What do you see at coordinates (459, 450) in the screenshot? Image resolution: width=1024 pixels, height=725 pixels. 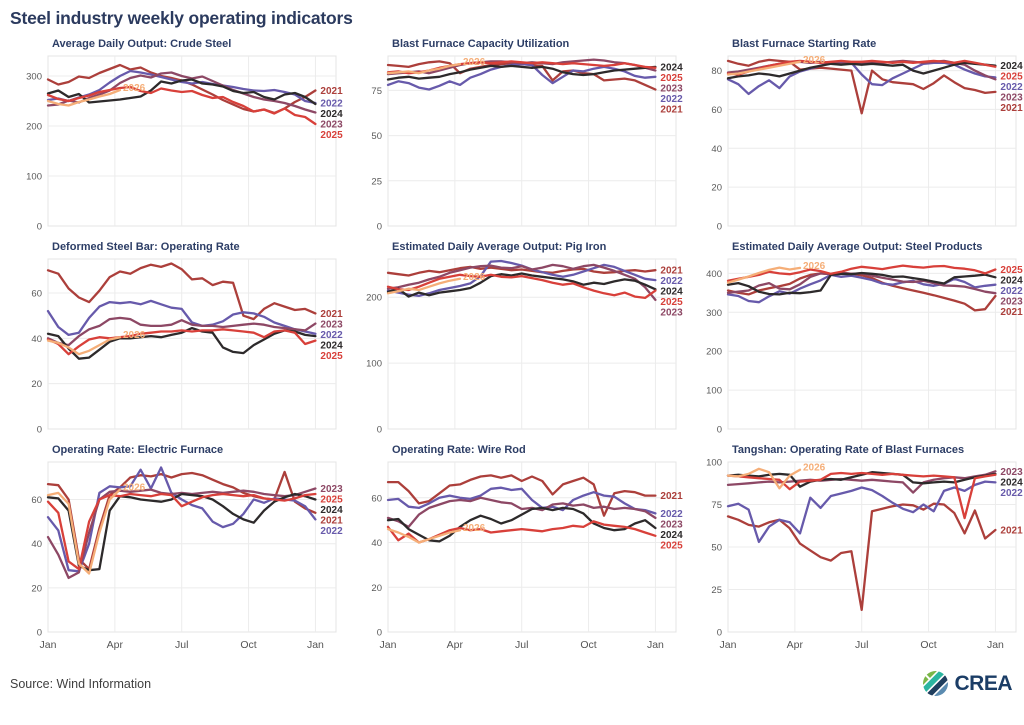 I see `chart-title: Operating Rate: Wire Rod` at bounding box center [459, 450].